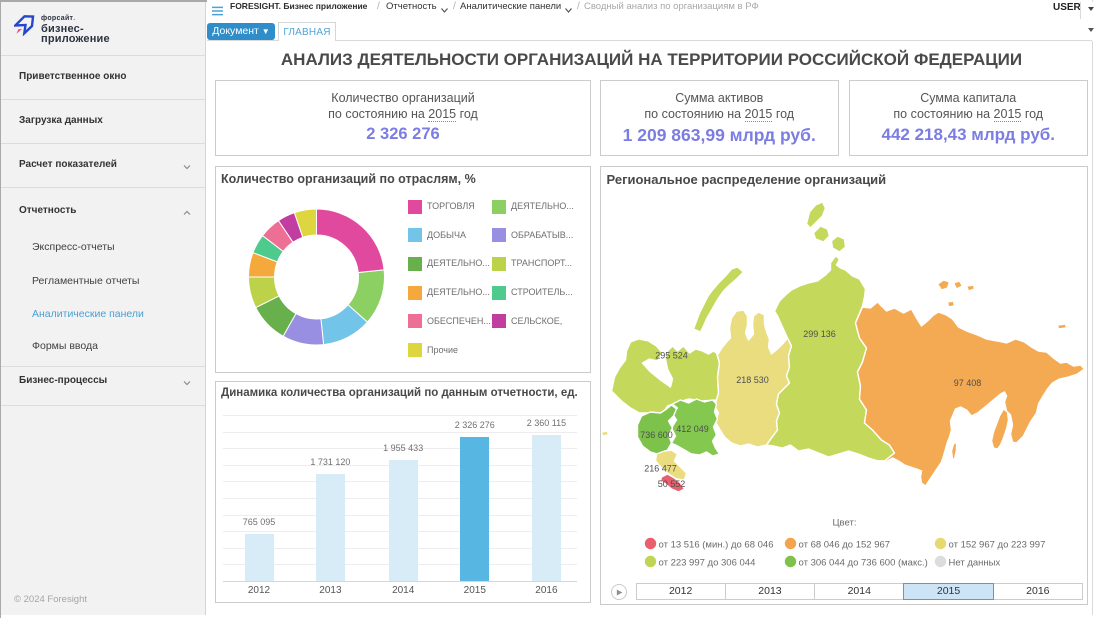 This screenshot has height=618, width=1100. Describe the element at coordinates (706, 563) in the screenshot. I see `svg-text: от 223 997 до 306 044` at that location.